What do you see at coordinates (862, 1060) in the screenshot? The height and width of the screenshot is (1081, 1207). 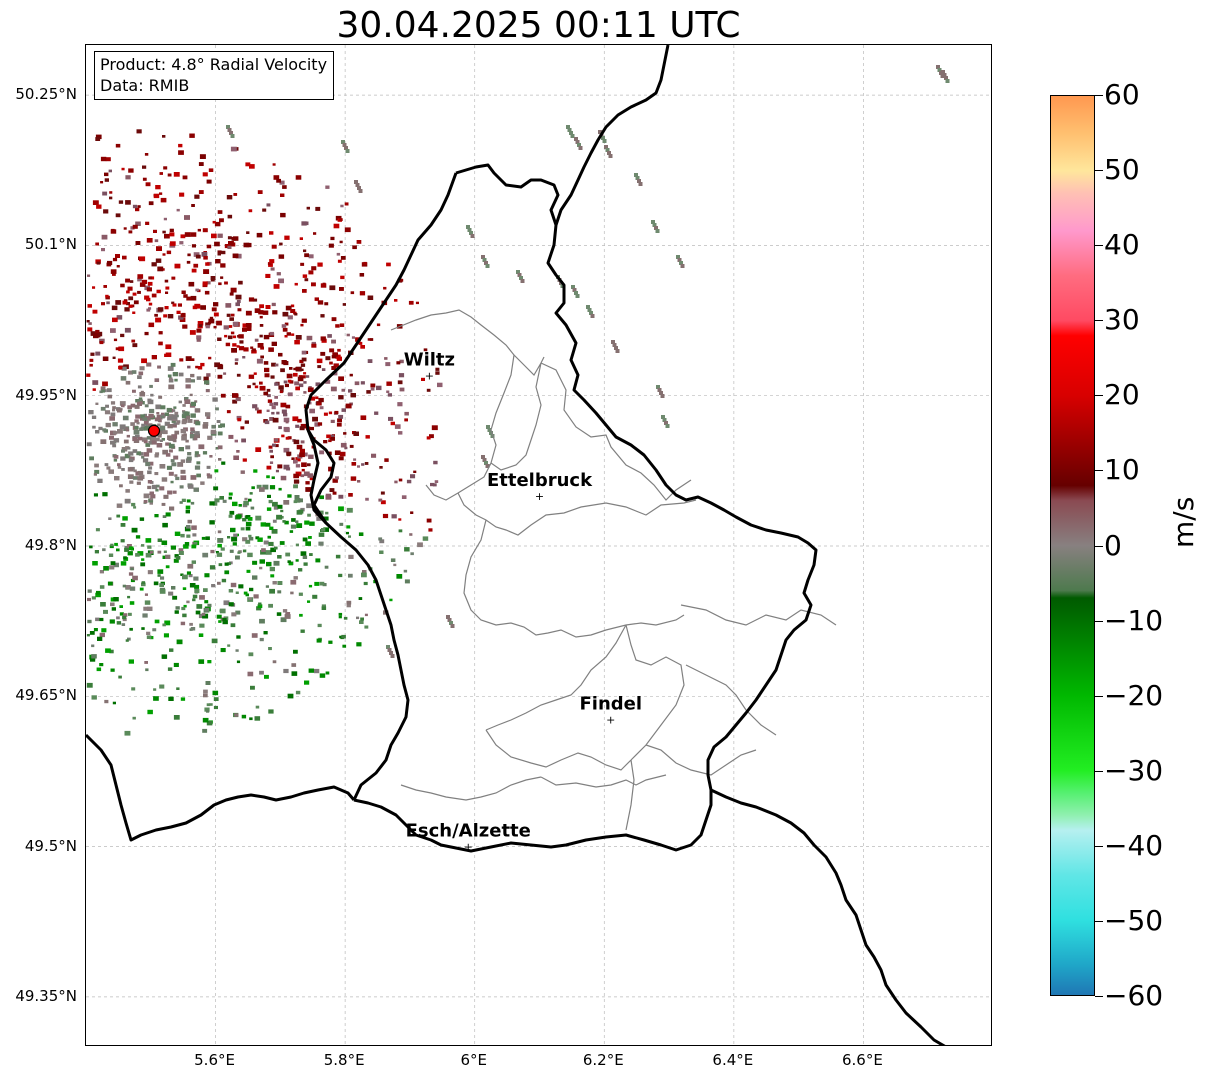 I see `longitude-label: 6.6°E` at bounding box center [862, 1060].